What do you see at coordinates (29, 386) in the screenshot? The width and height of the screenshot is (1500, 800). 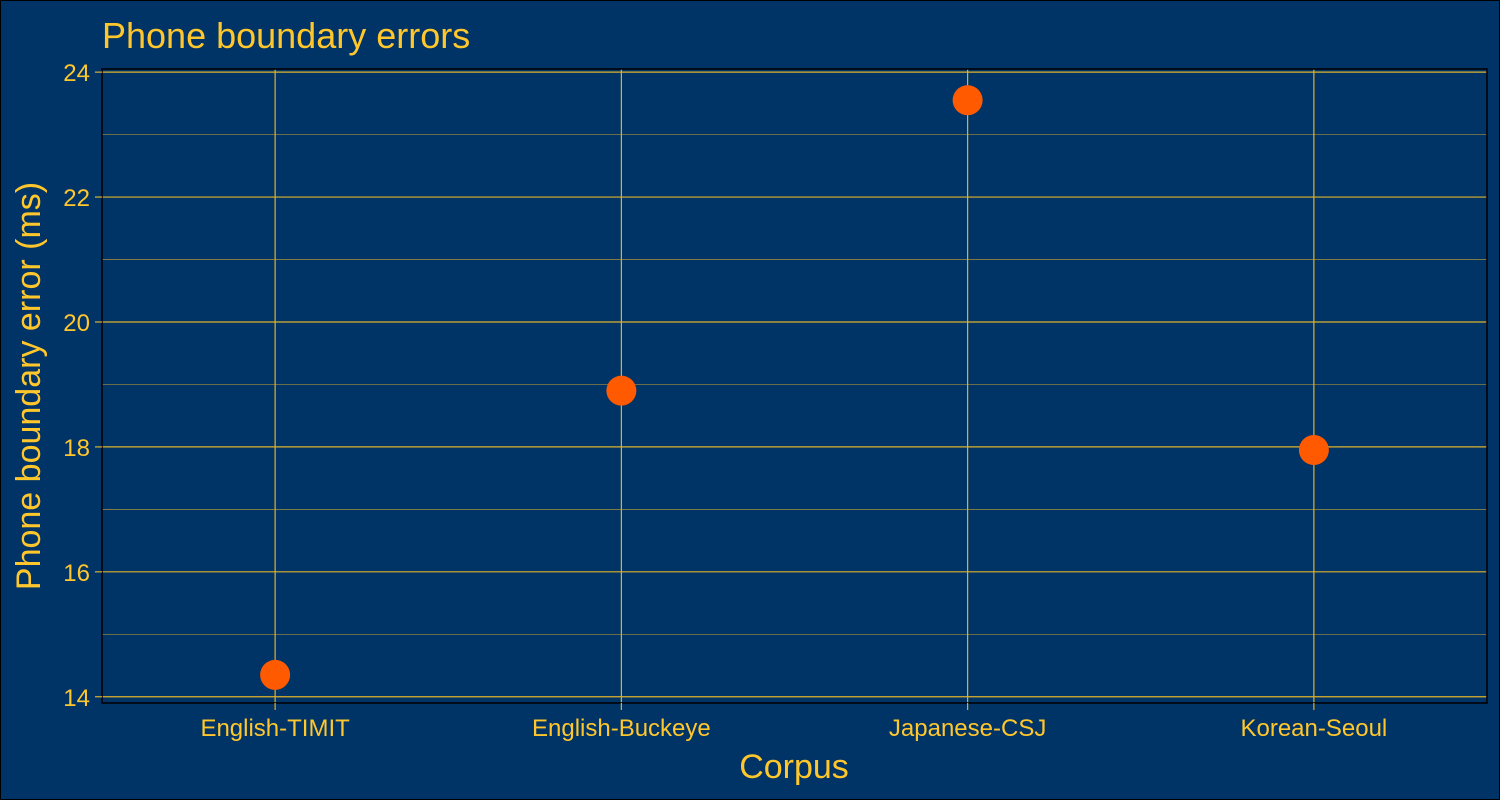 I see `y-axis-label: Phone boundary error (ms)` at bounding box center [29, 386].